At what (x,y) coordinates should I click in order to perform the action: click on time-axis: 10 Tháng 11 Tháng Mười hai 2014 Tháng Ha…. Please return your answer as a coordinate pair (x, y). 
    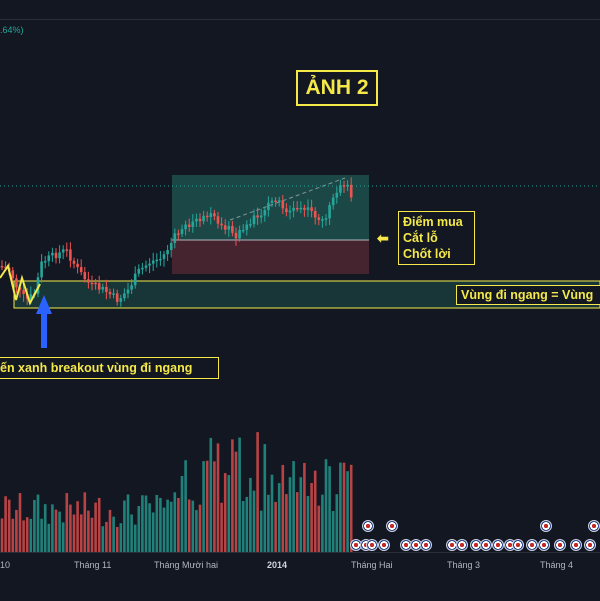
    Looking at the image, I should click on (300, 576).